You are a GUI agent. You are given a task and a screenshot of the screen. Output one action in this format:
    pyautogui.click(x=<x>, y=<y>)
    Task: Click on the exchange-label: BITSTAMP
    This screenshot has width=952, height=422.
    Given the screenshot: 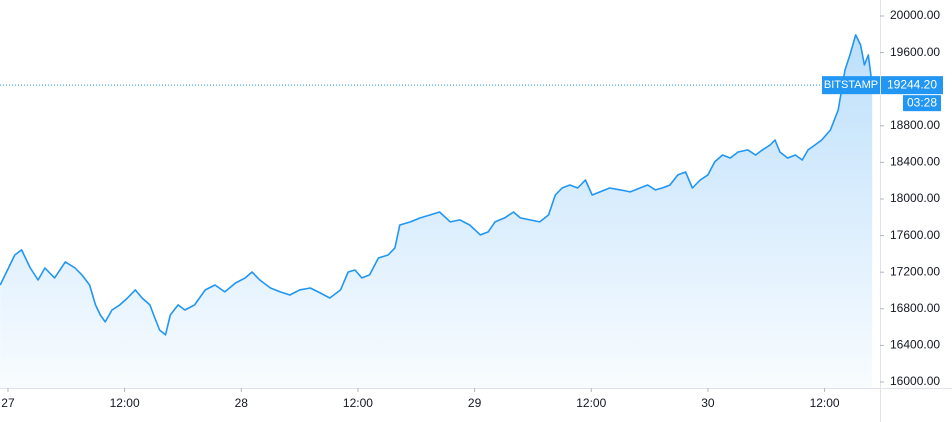 What is the action you would take?
    pyautogui.click(x=851, y=85)
    